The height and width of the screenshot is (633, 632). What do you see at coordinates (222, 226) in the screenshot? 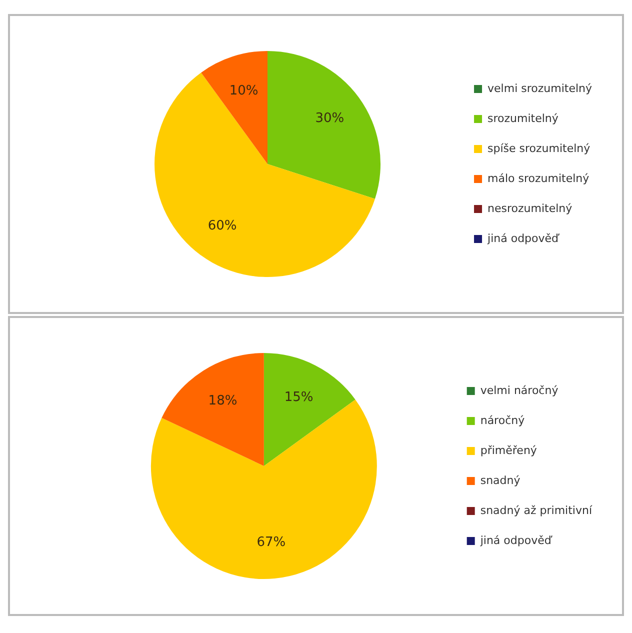
I see `data-label: 60%` at bounding box center [222, 226].